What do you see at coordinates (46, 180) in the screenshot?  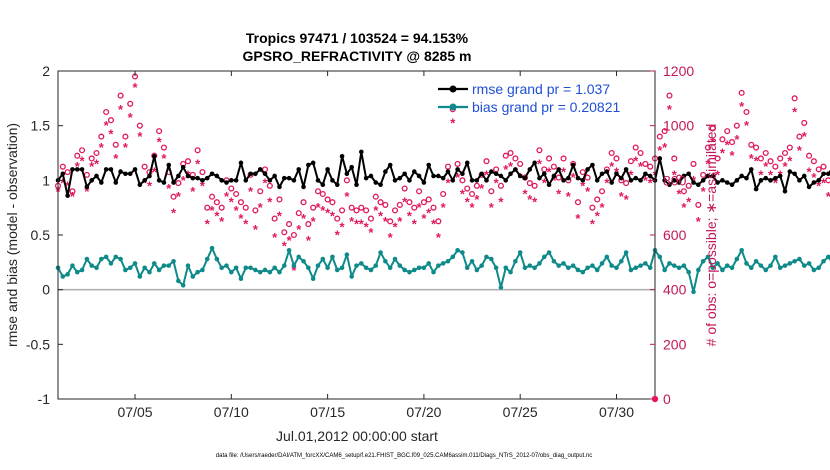 I see `y-tick-label: 1` at bounding box center [46, 180].